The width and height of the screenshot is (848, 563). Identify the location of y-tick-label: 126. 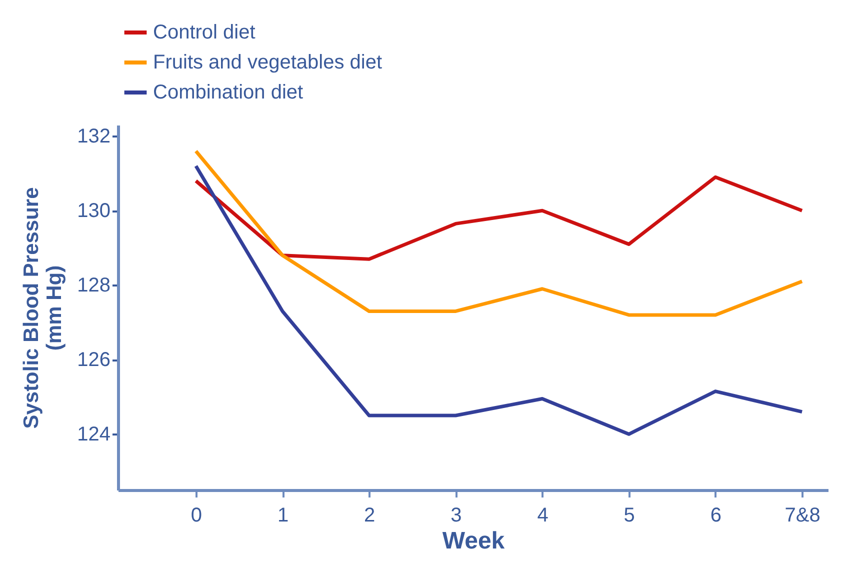
(93, 360).